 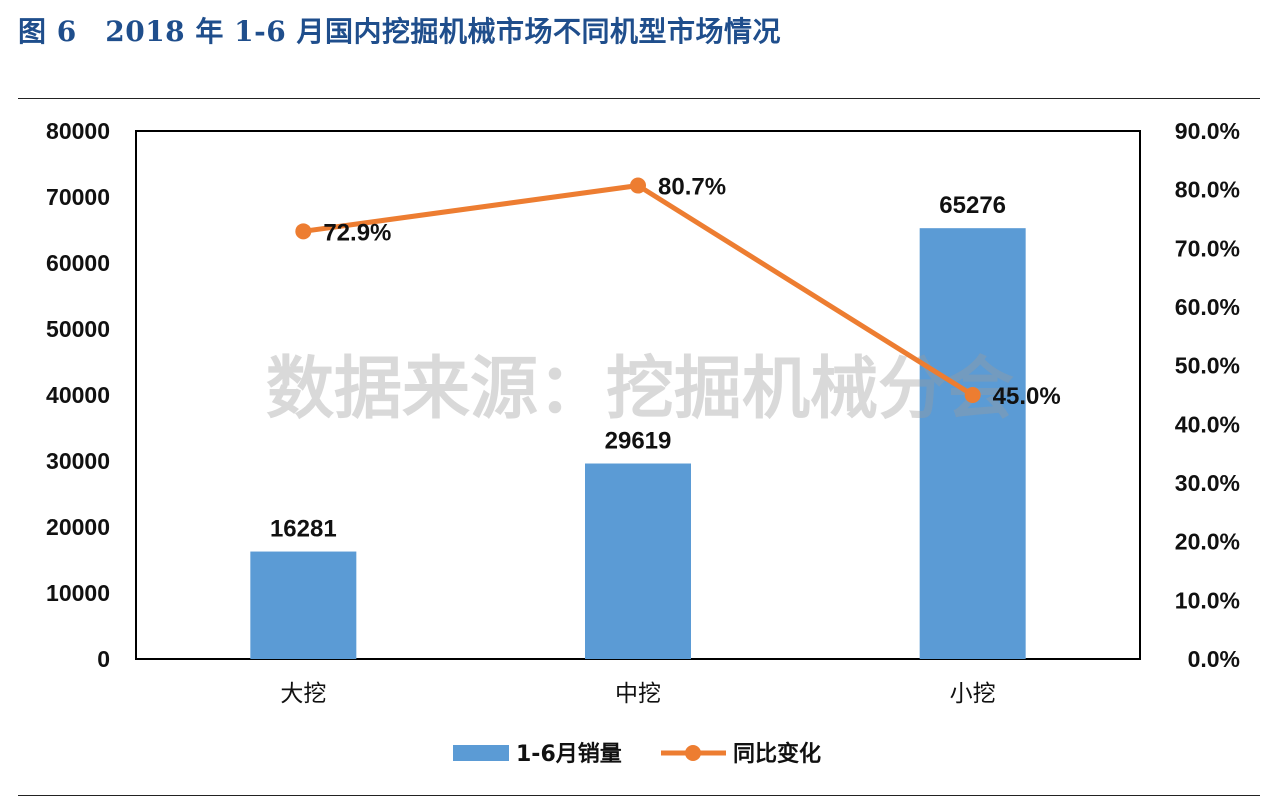 I want to click on line-value-label: 80.7%, so click(x=692, y=187).